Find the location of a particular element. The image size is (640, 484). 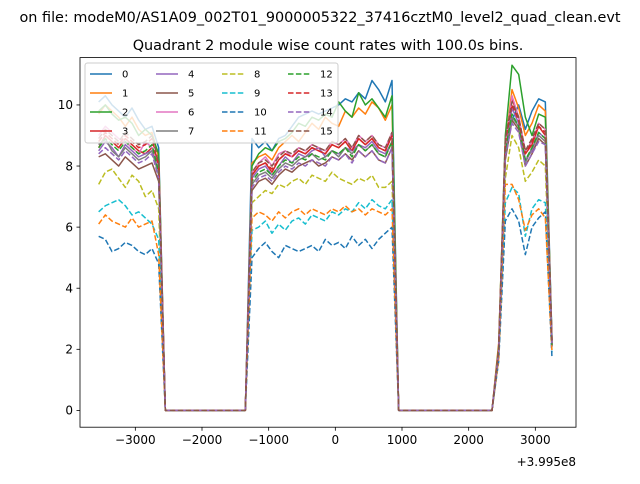

legend-label-2: 2 is located at coordinates (125, 113).